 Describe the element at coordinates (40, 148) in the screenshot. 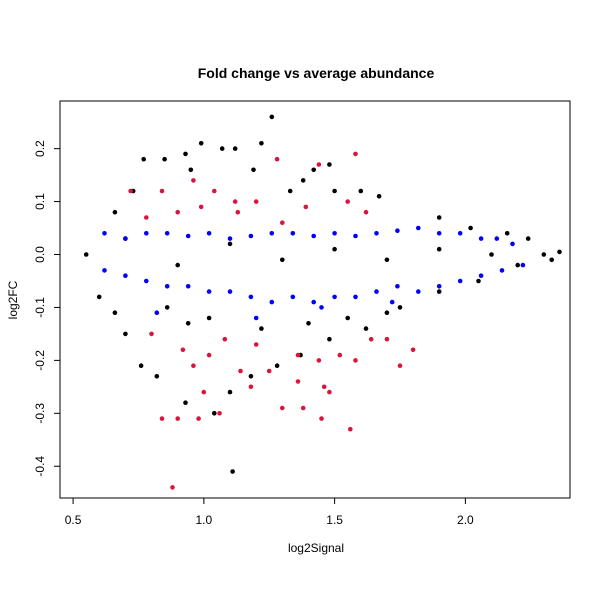

I see `y-tick-label: 0.2` at that location.